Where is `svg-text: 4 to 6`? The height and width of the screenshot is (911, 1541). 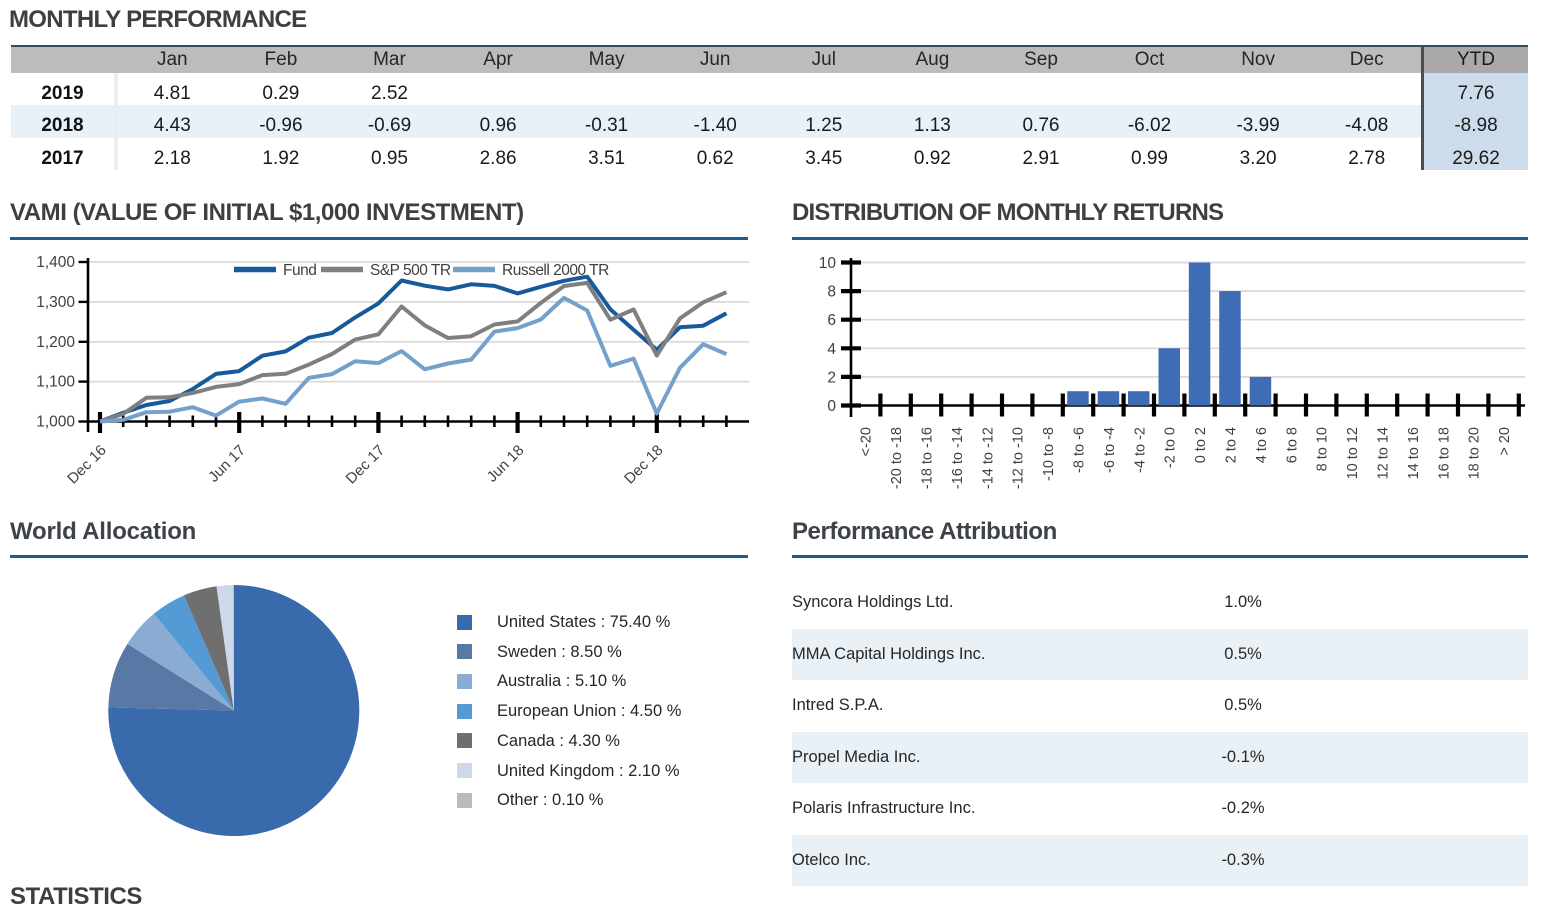 svg-text: 4 to 6 is located at coordinates (1262, 445).